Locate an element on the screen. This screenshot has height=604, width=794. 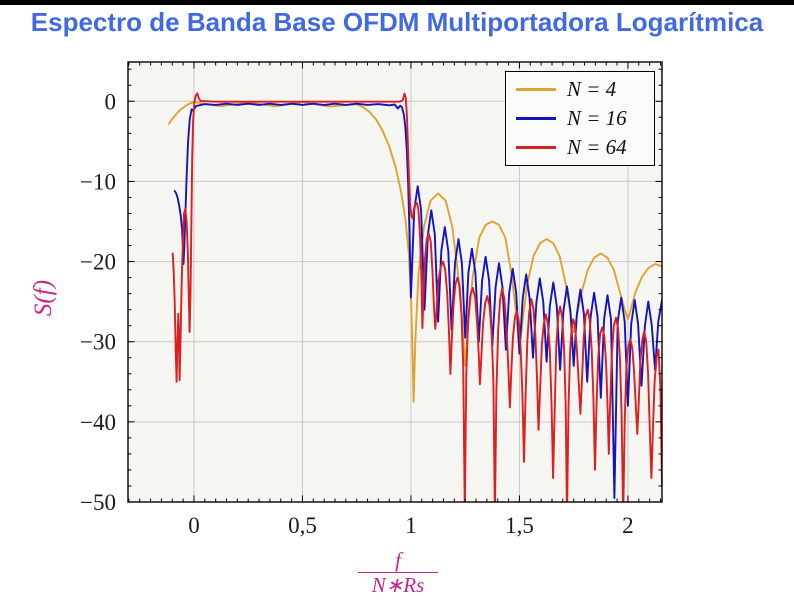
x-axis-label-denominator: N∗Rs is located at coordinates (398, 584).